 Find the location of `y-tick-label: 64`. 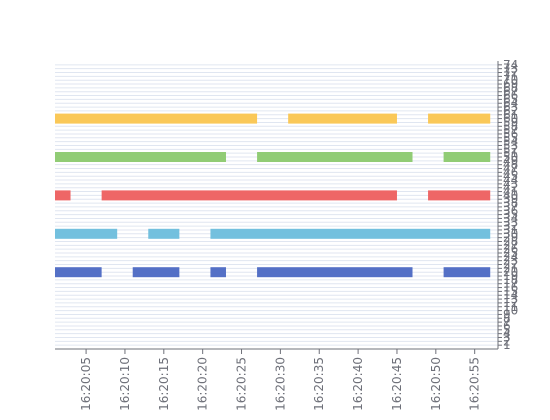

y-tick-label: 64 is located at coordinates (510, 103).